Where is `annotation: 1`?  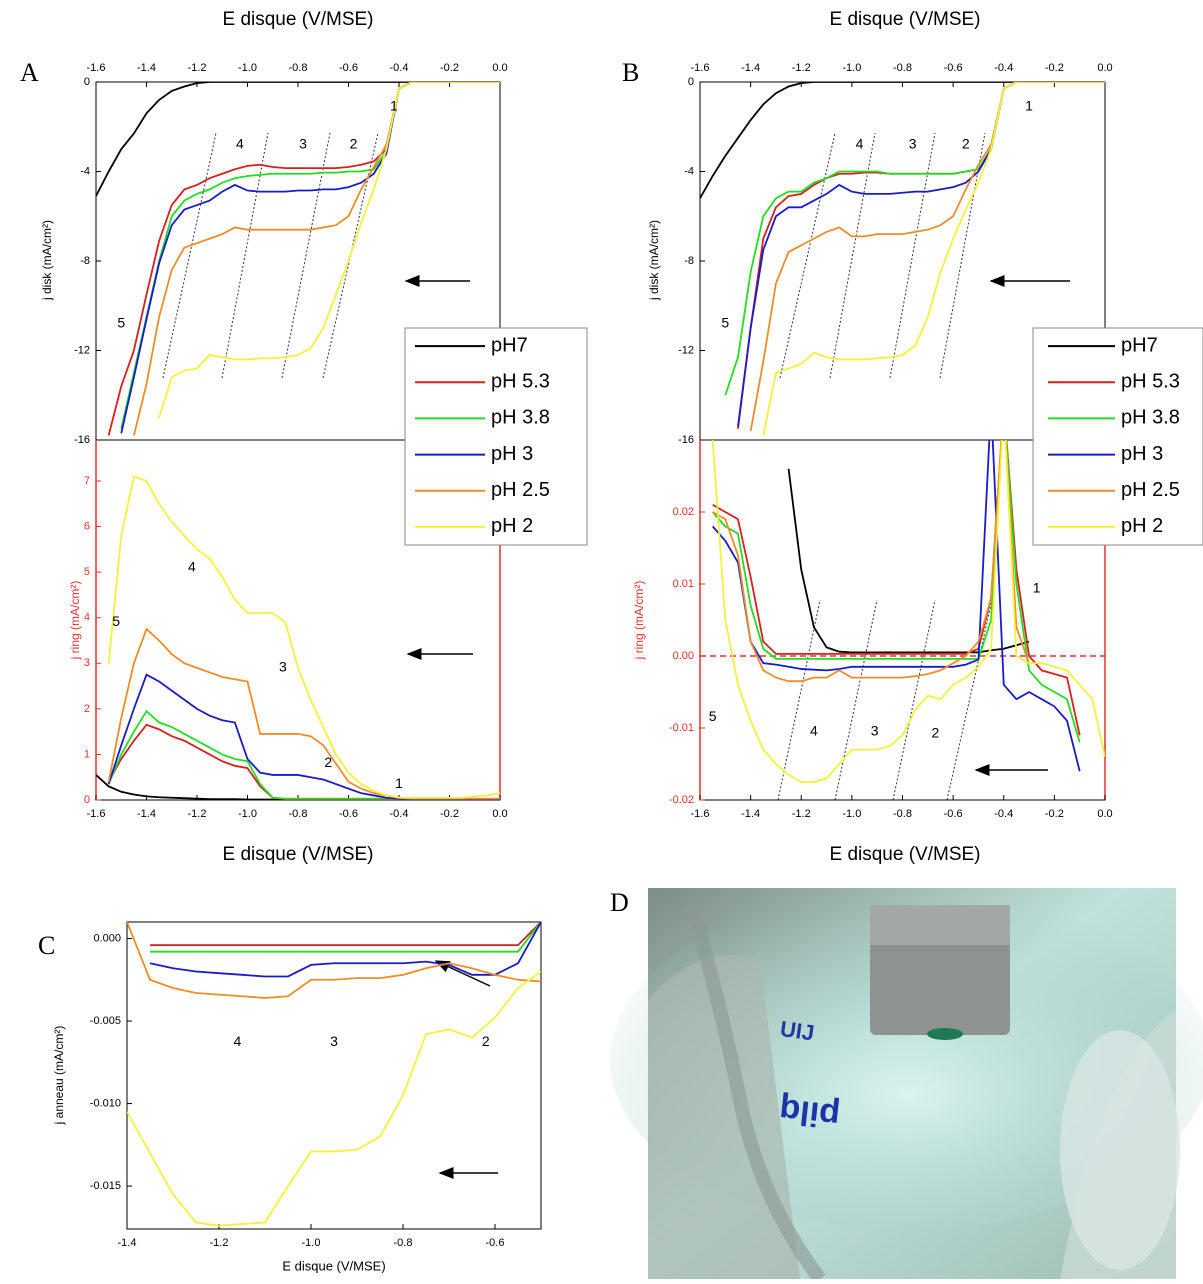
annotation: 1 is located at coordinates (1029, 105).